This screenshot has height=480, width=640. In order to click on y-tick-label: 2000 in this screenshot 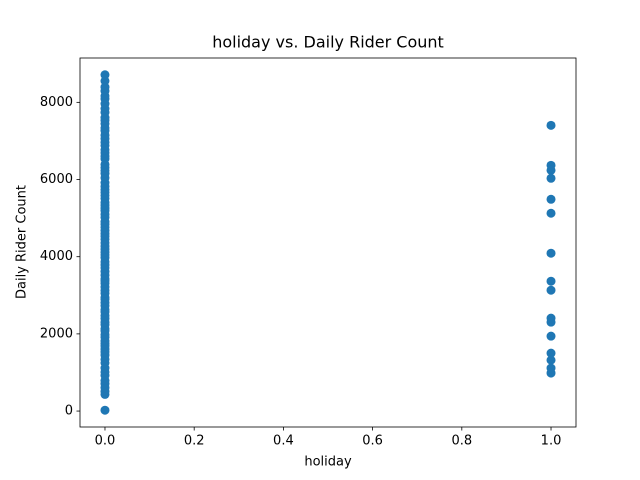, I will do `click(56, 333)`.